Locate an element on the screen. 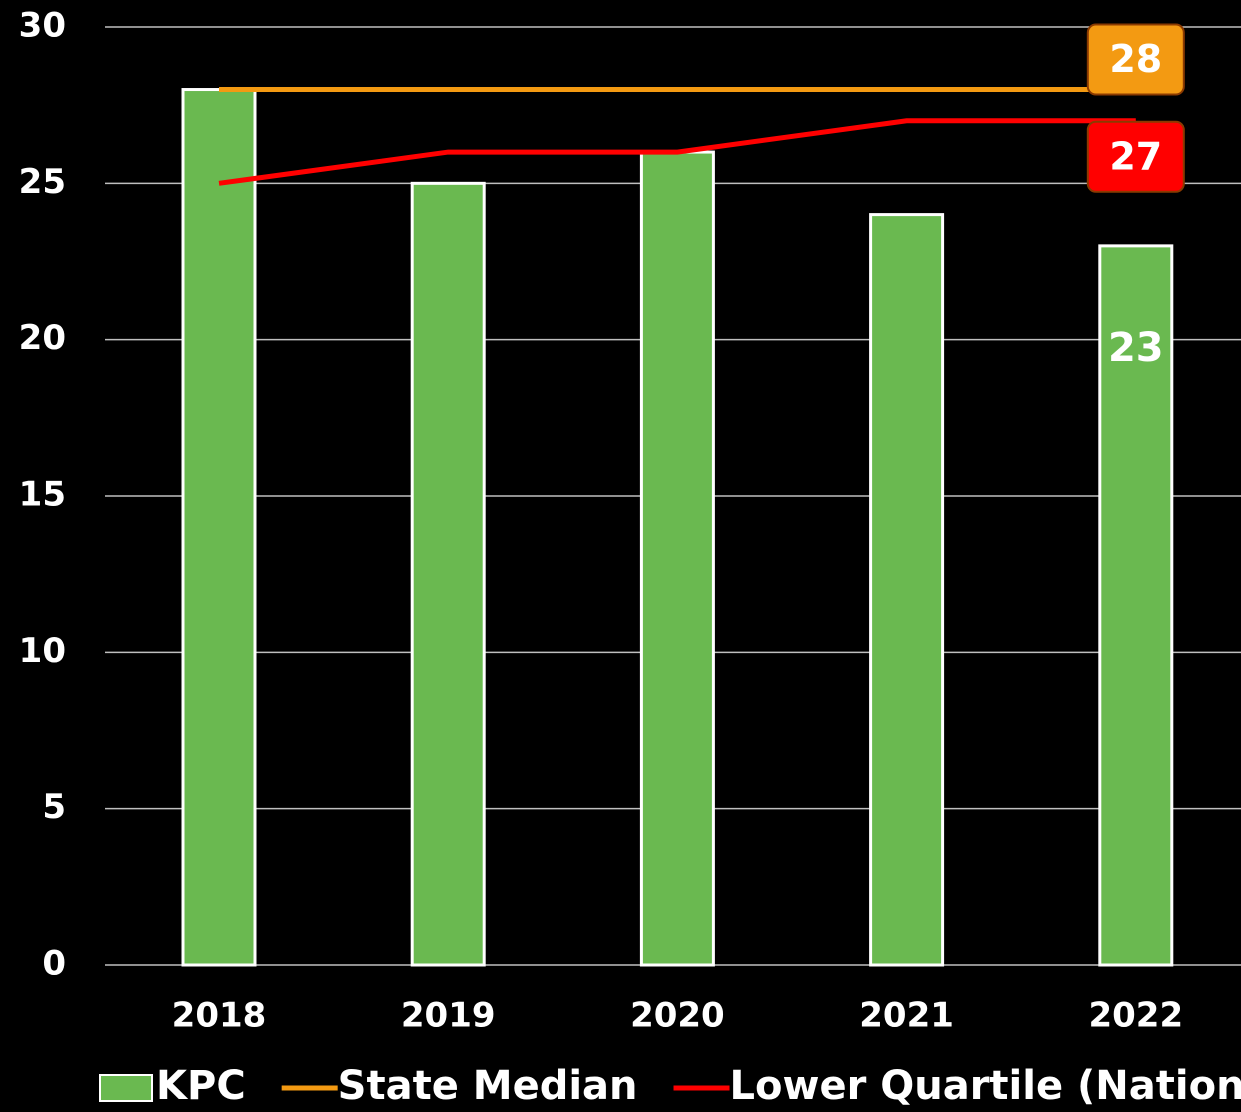  y-tick-label: 15 is located at coordinates (42, 495).